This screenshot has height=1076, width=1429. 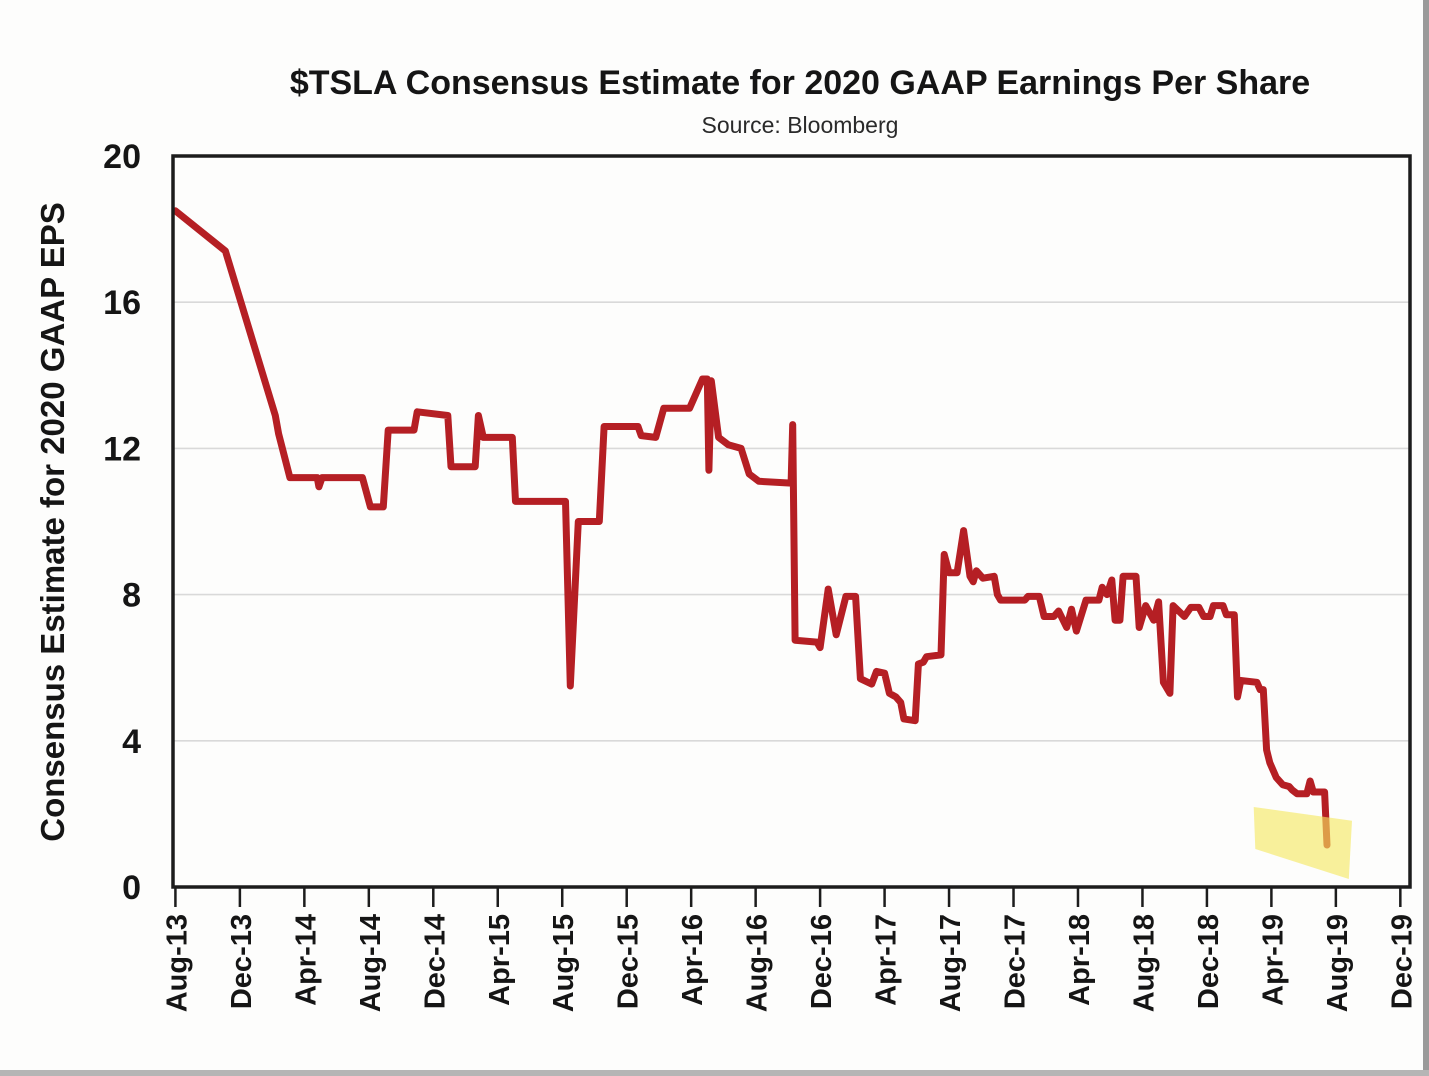 I want to click on x-tick-label: Aug-19, so click(x=1338, y=963).